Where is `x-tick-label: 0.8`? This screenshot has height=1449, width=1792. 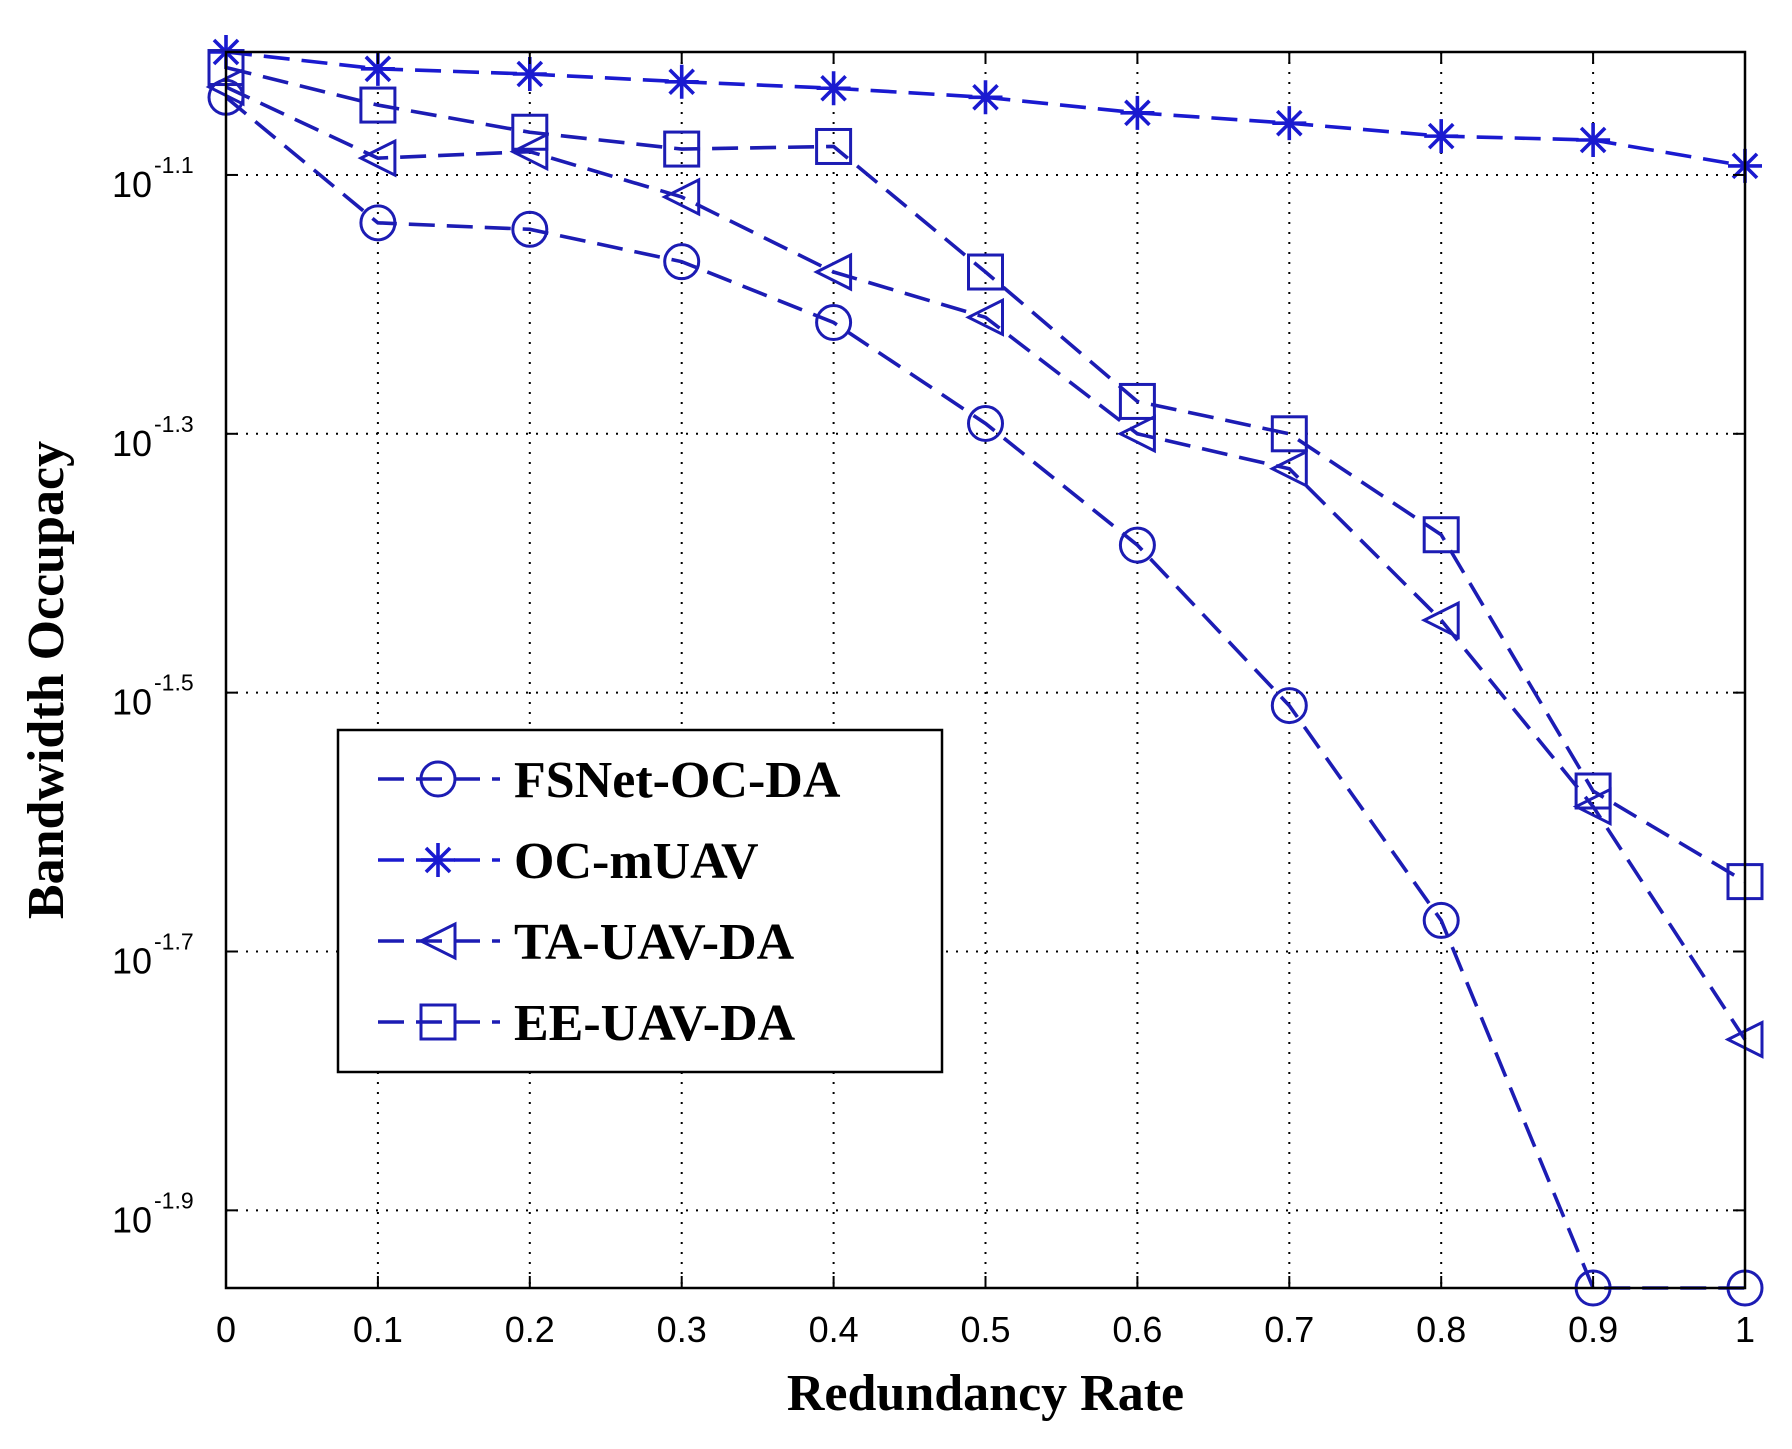
x-tick-label: 0.8 is located at coordinates (1441, 1329).